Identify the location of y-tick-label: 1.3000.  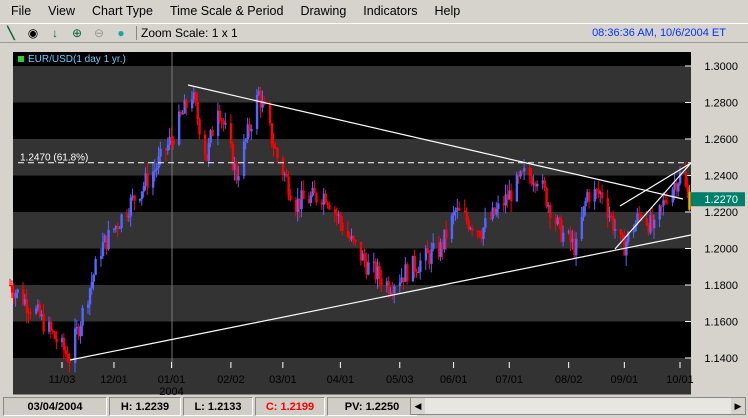
(721, 67).